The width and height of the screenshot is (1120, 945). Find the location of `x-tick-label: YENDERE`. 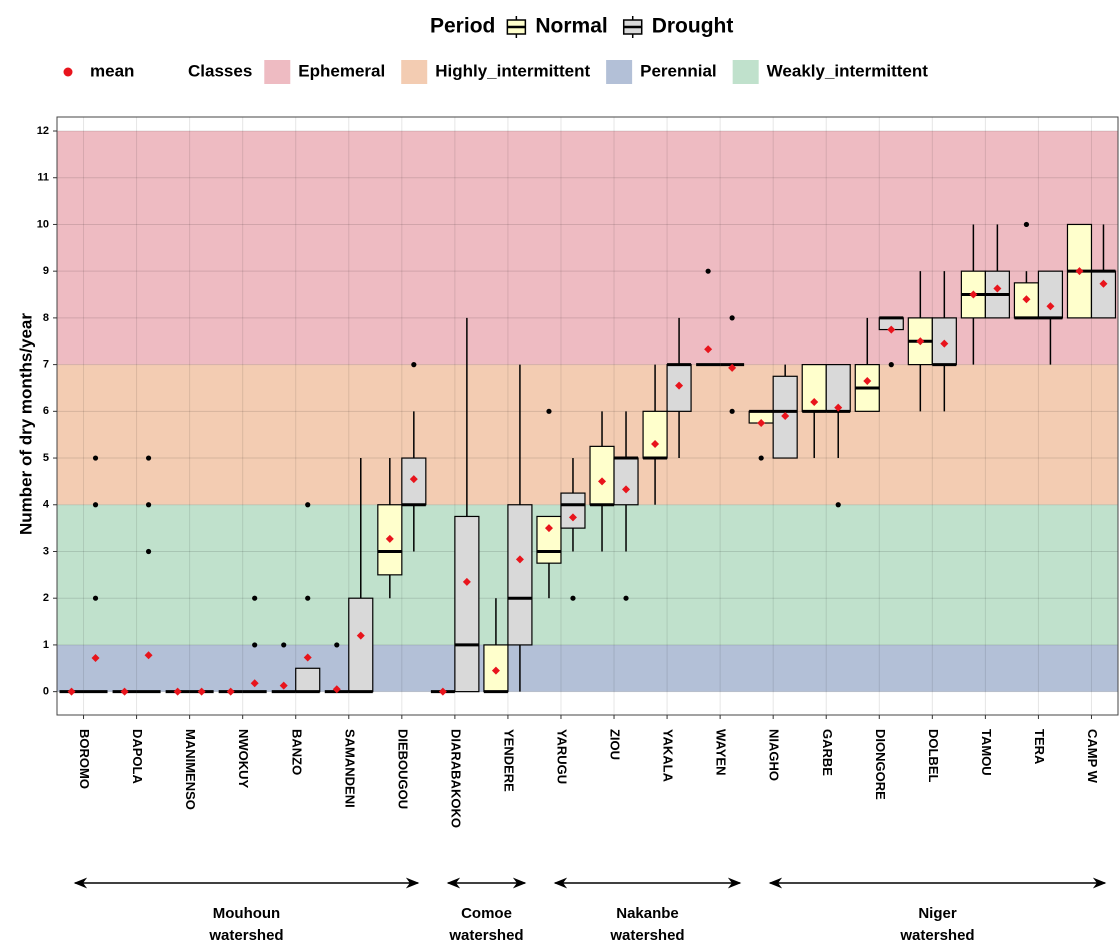

x-tick-label: YENDERE is located at coordinates (508, 760).